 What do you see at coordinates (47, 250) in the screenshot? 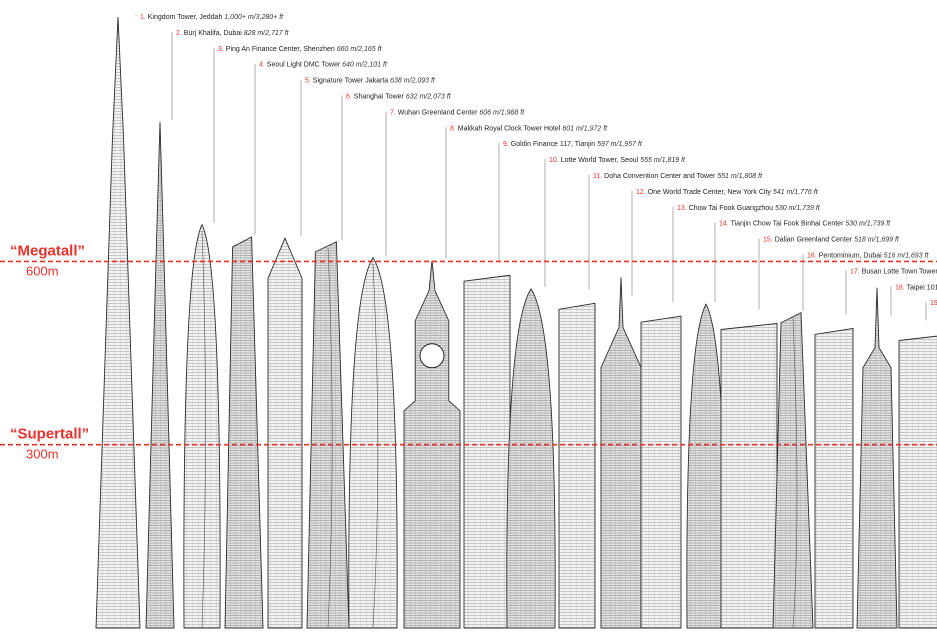
I see `threshold-name: “Megatall”` at bounding box center [47, 250].